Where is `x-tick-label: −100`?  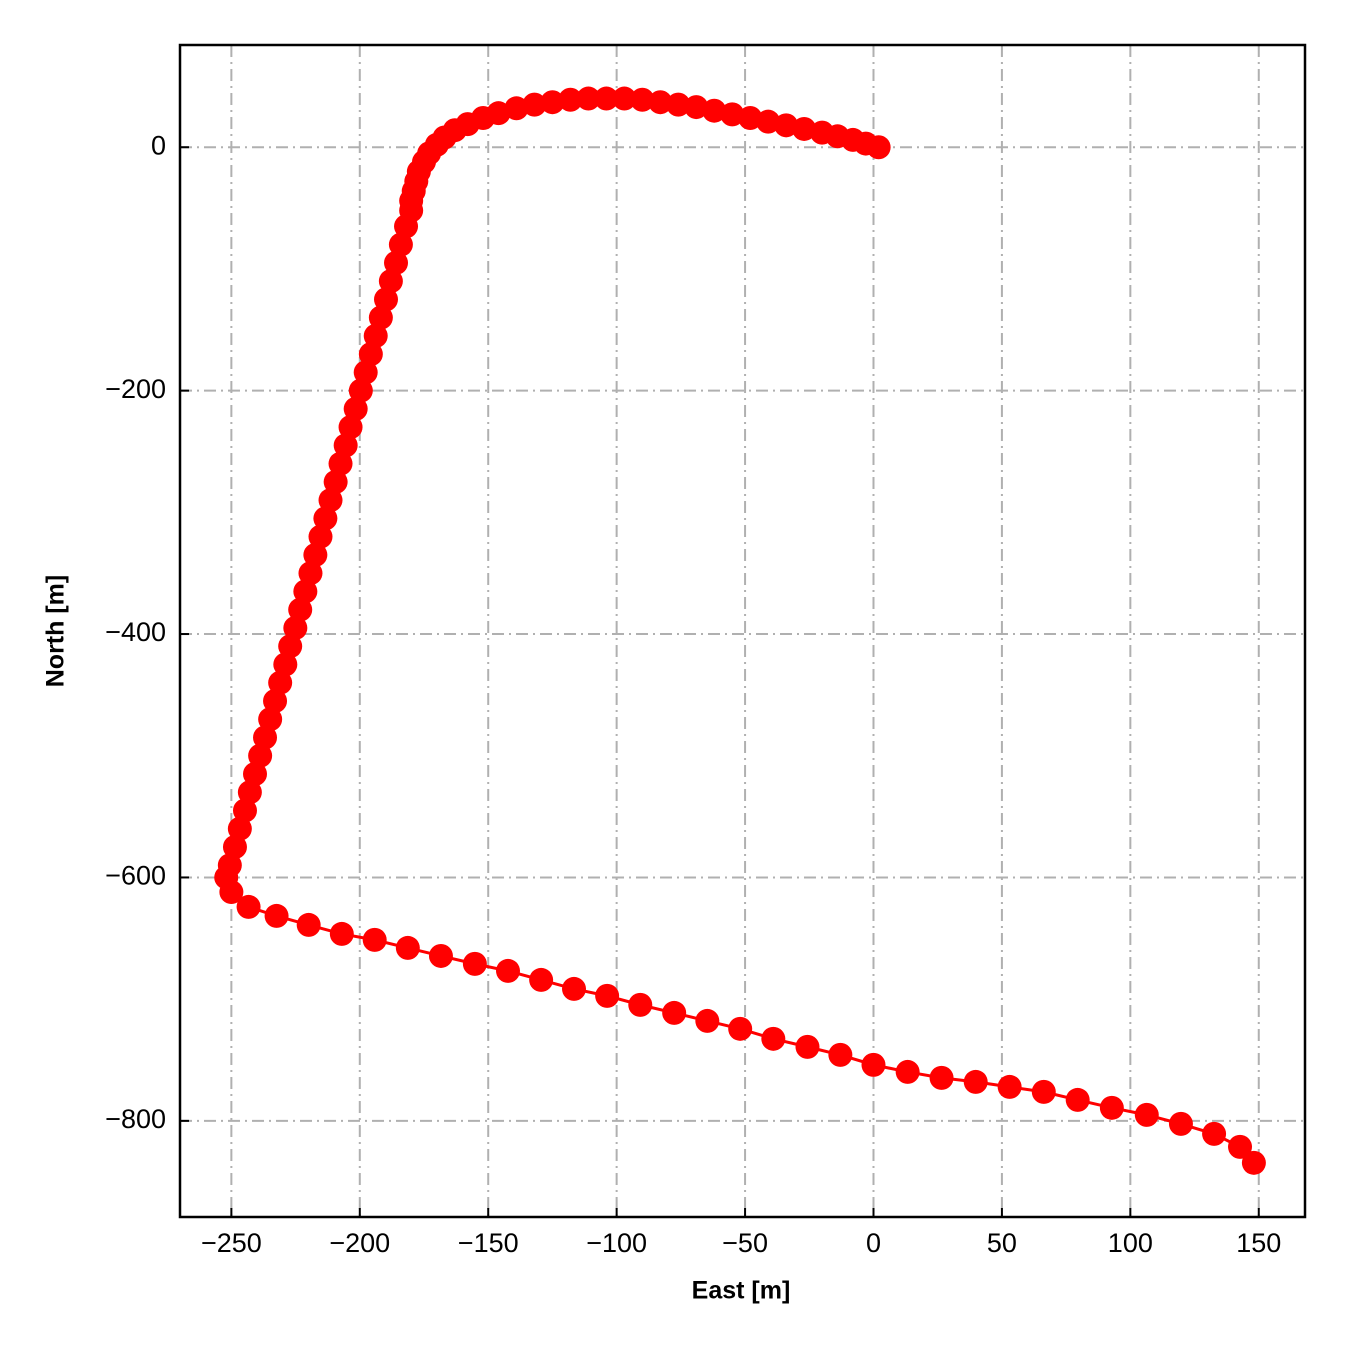
x-tick-label: −100 is located at coordinates (616, 1243).